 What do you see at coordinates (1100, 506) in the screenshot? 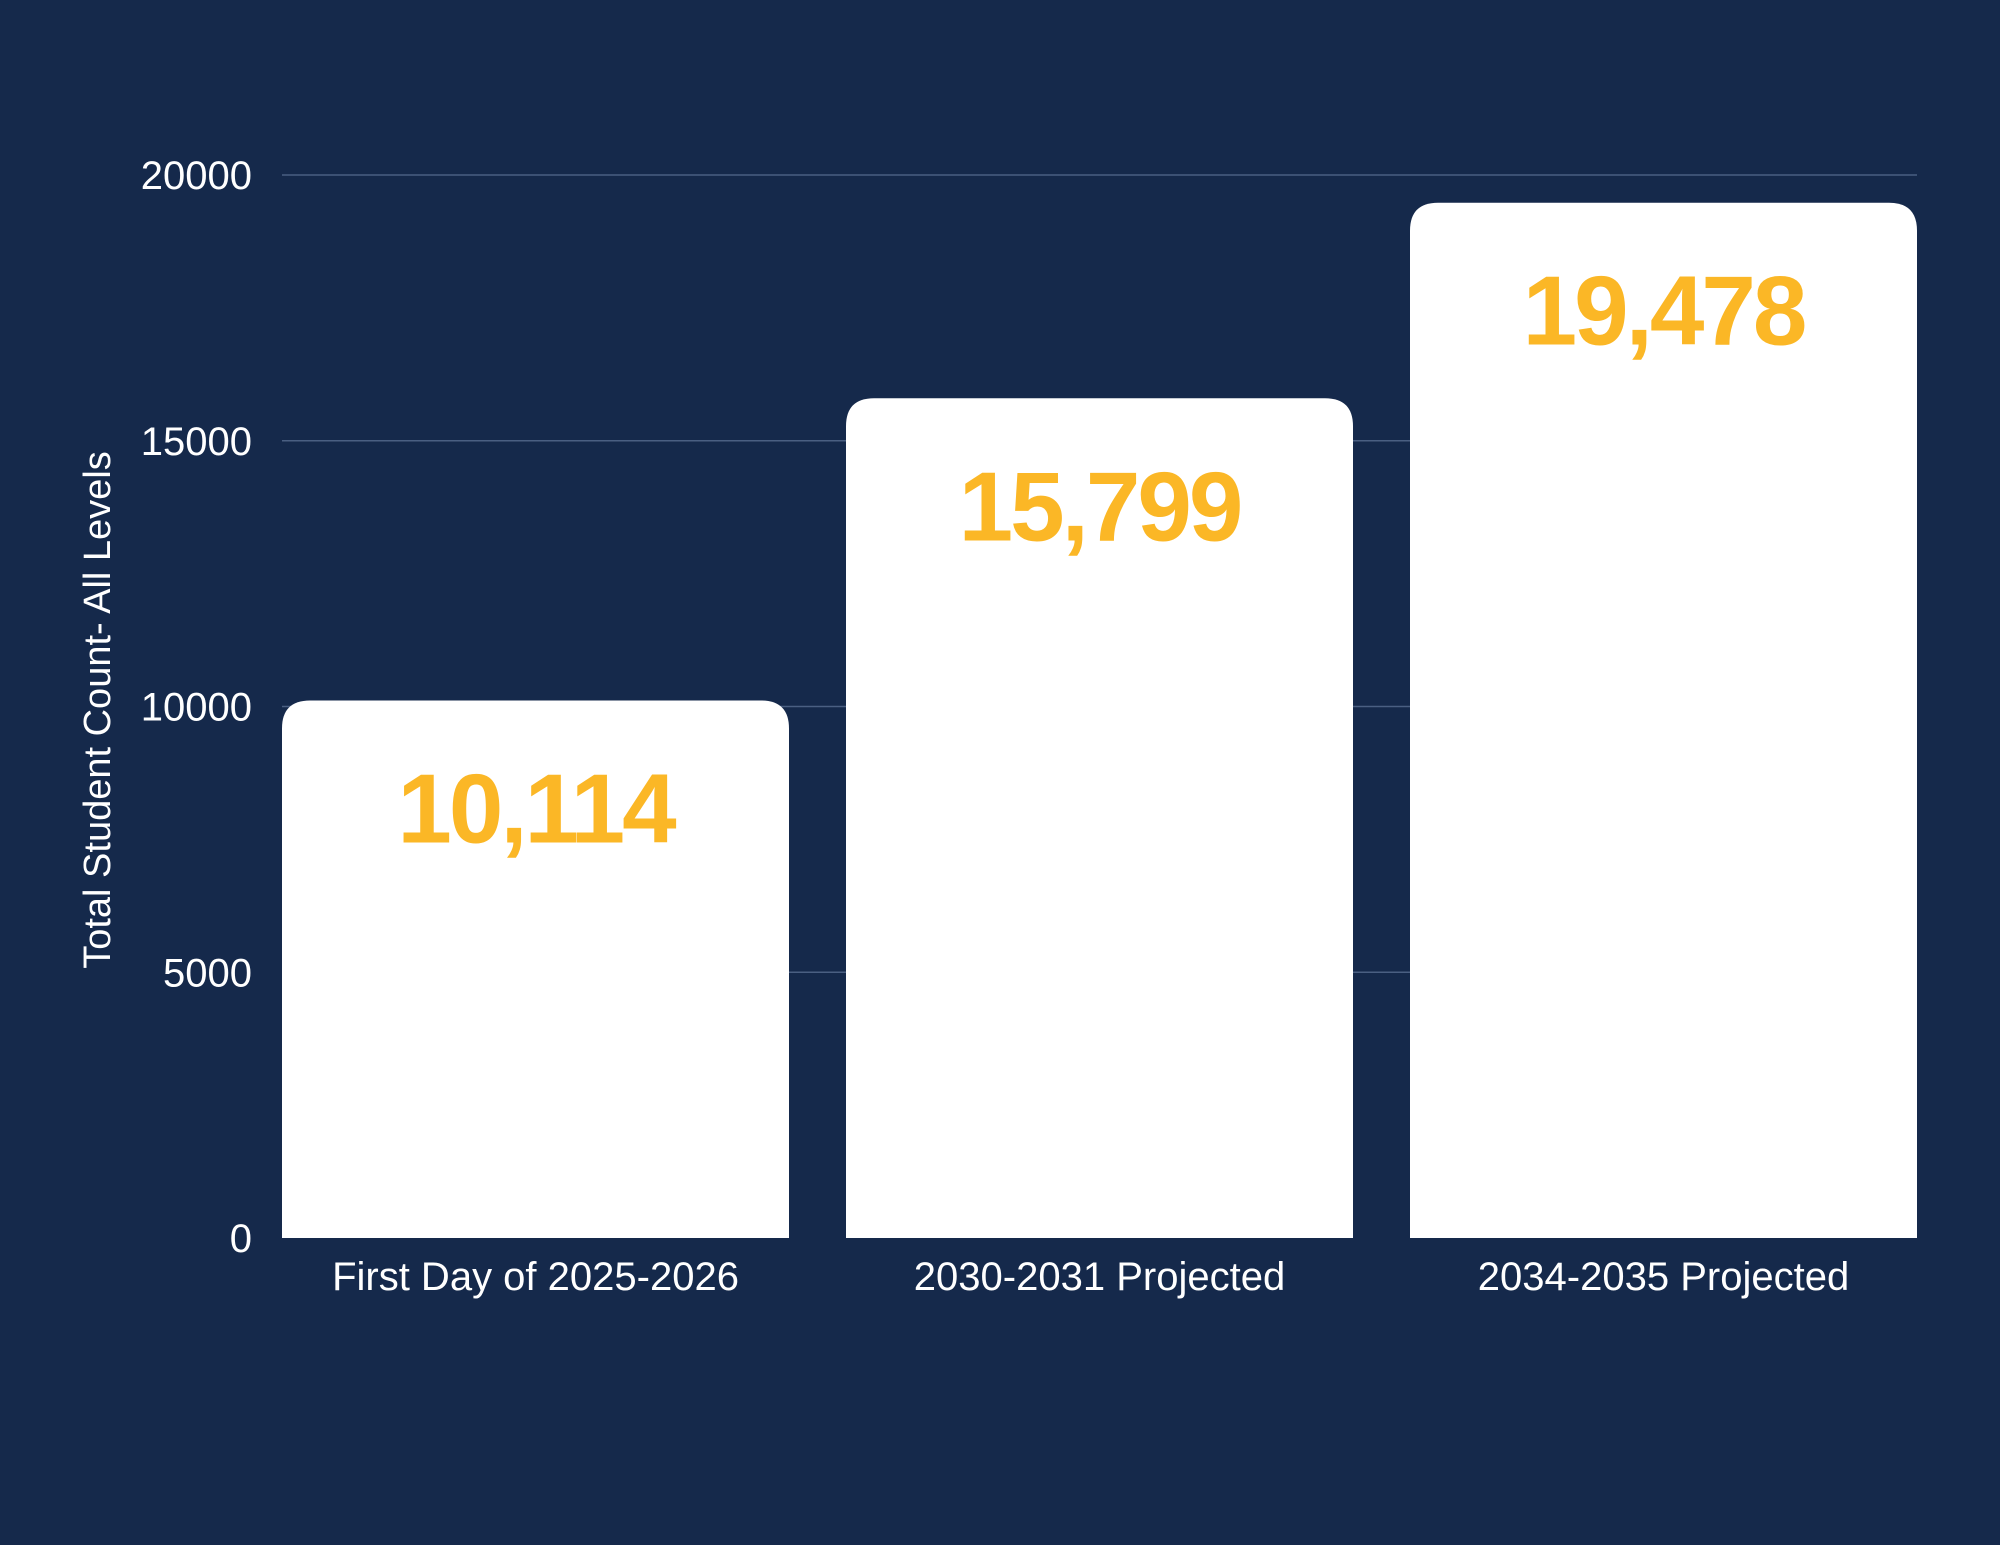
I see `bar-value-label: 15,799` at bounding box center [1100, 506].